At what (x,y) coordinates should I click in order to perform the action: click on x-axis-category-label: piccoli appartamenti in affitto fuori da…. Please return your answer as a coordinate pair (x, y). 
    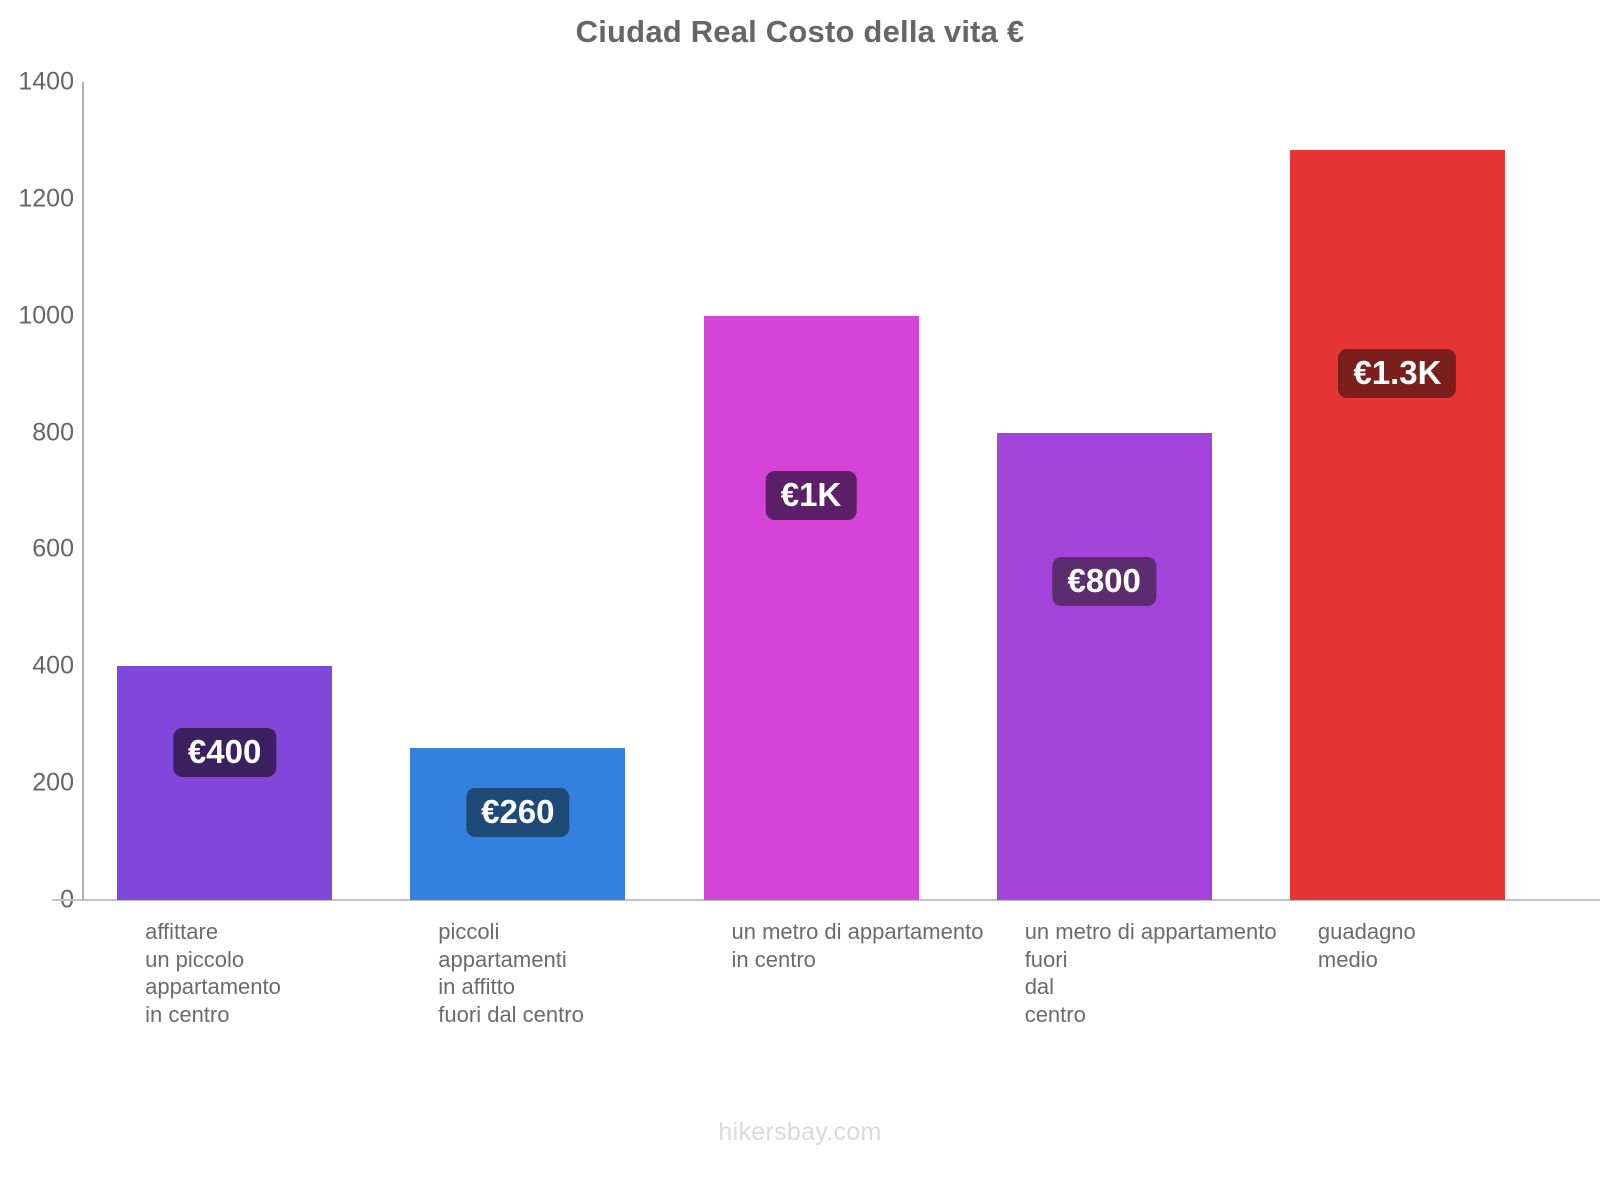
    Looking at the image, I should click on (511, 973).